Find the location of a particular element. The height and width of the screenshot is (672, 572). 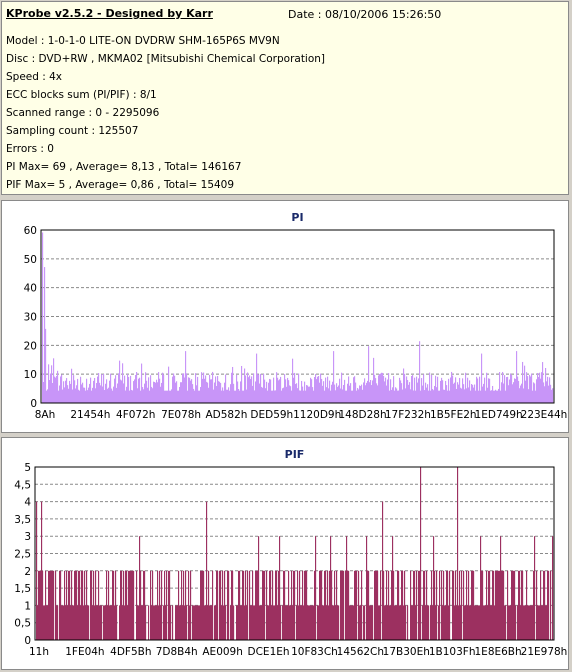

x-tick-label: 1B103Fh is located at coordinates (452, 652).